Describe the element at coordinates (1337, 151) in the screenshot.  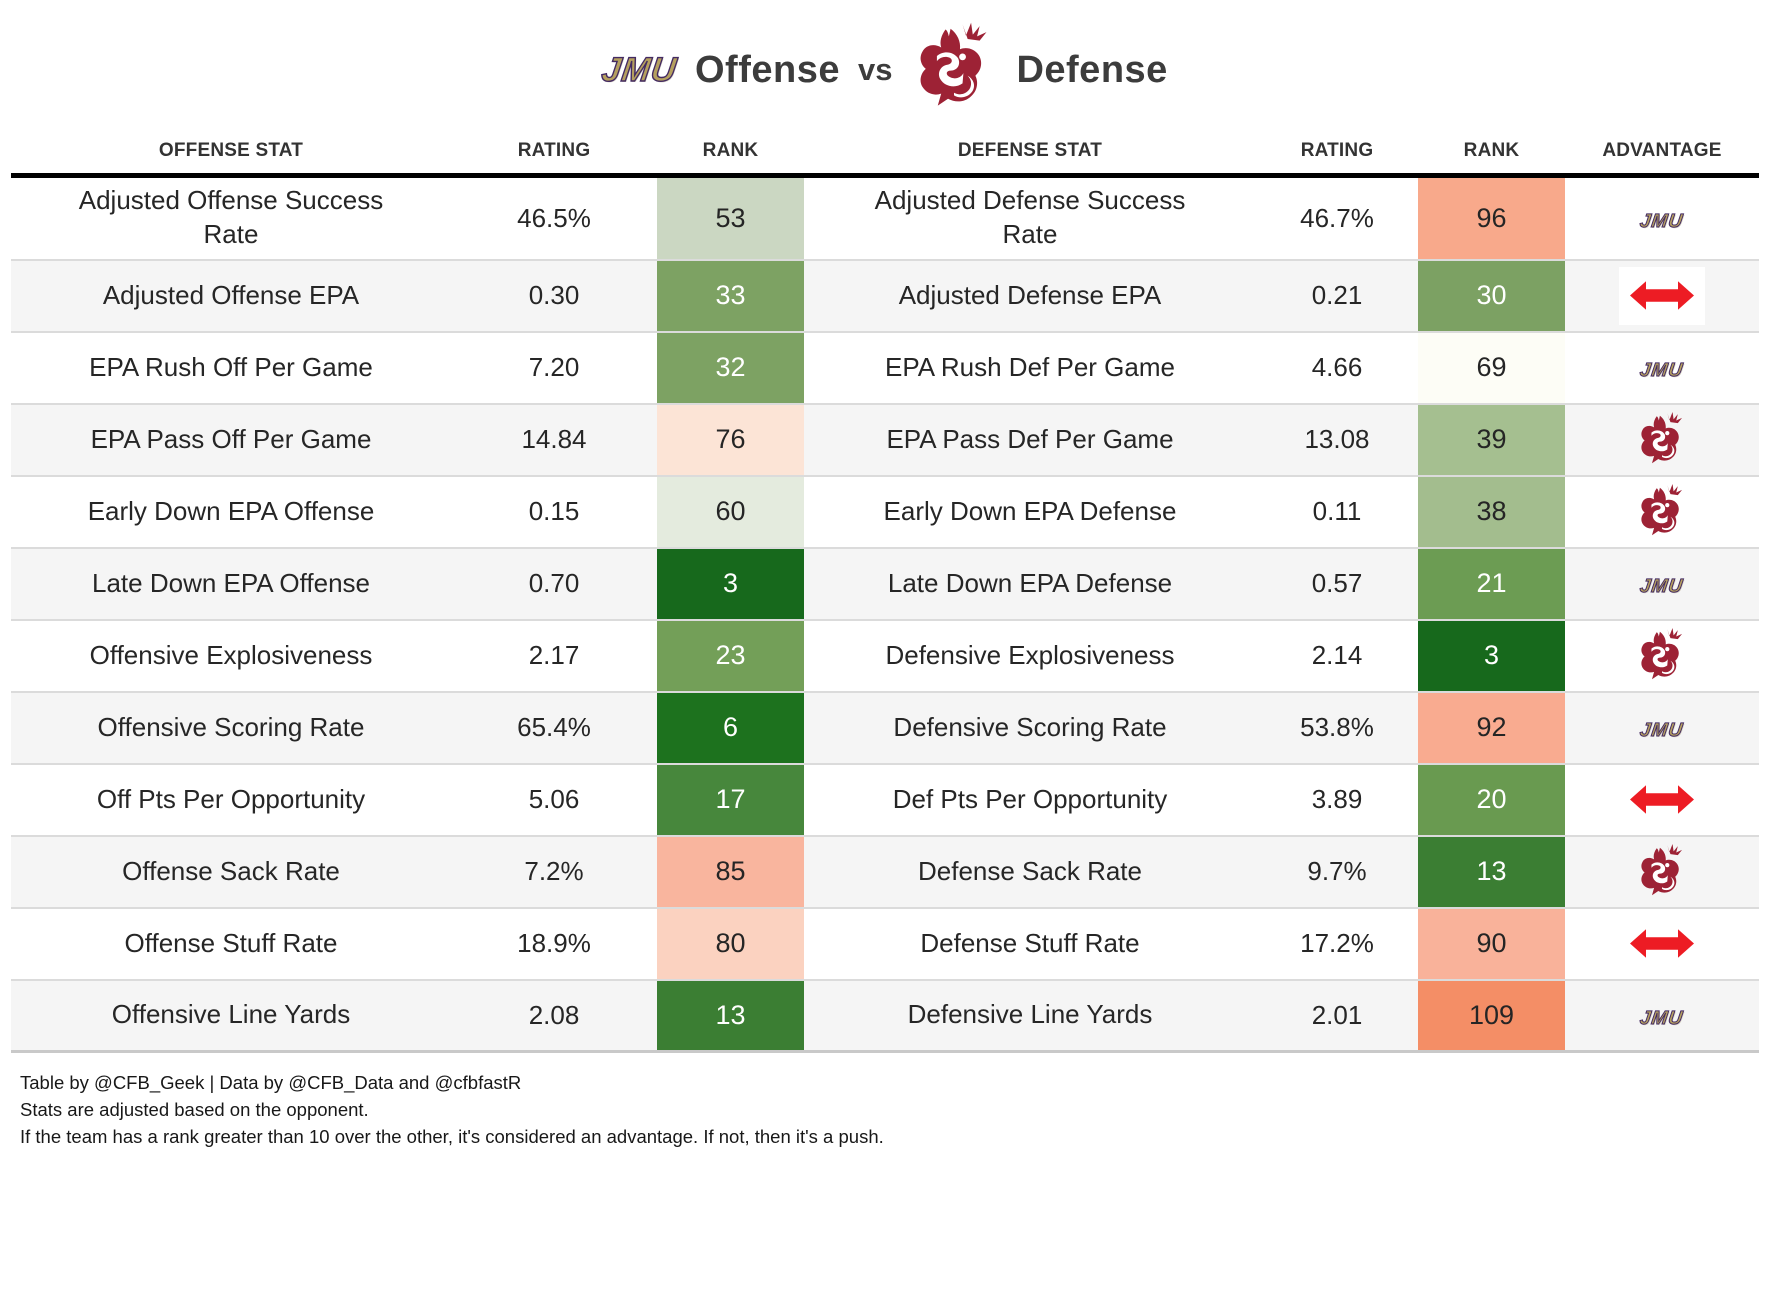
I see `header-defense-rating: RATING` at that location.